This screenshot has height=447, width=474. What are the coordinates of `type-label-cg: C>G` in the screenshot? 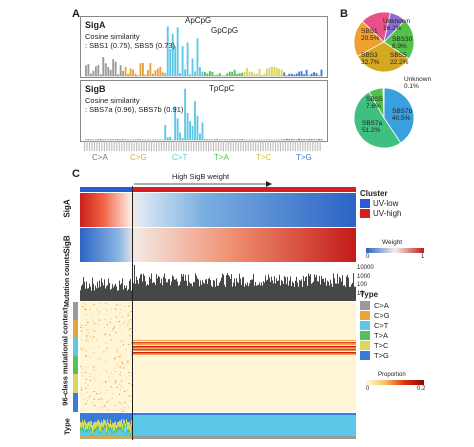 It's located at (138, 157).